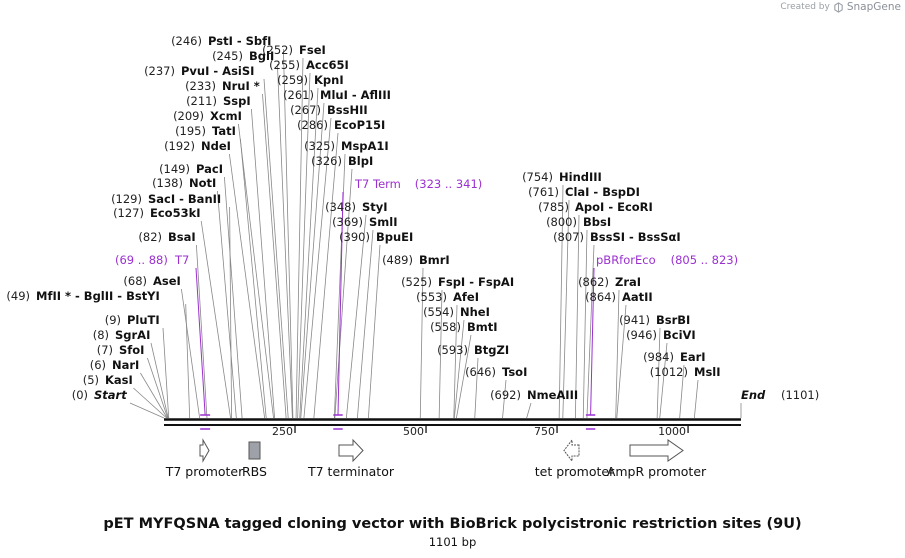 This screenshot has width=905, height=558. What do you see at coordinates (329, 80) in the screenshot?
I see `site-label-kpni: KpnI` at bounding box center [329, 80].